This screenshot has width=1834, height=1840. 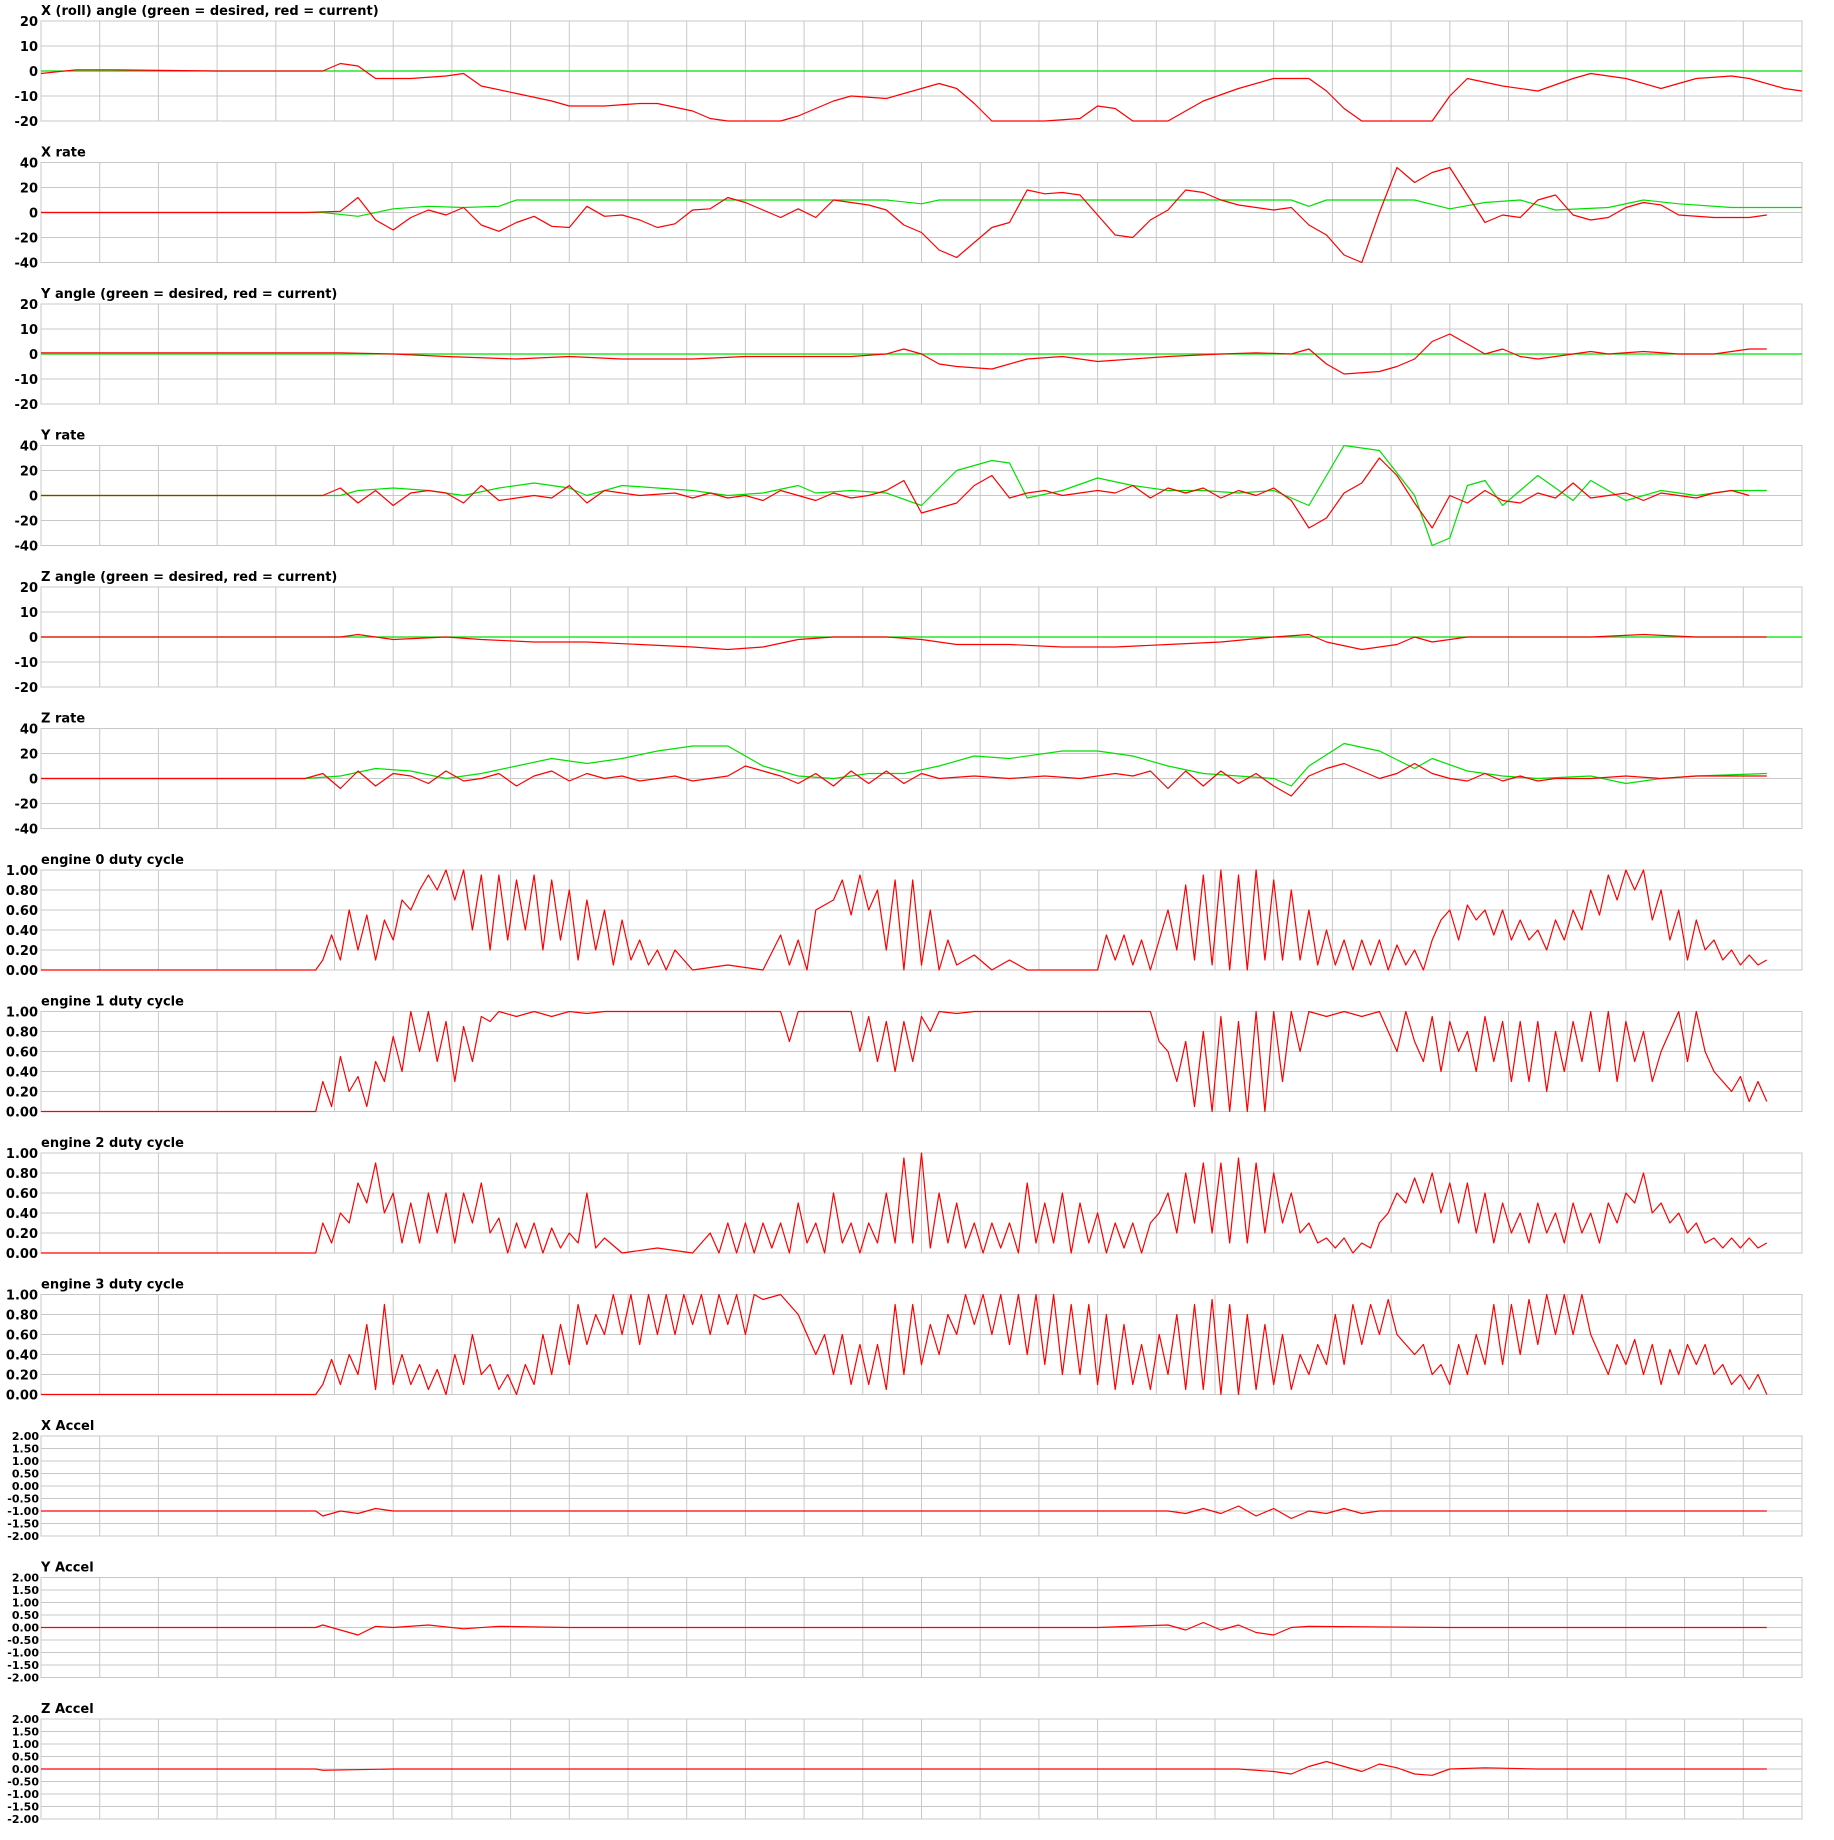 What do you see at coordinates (63, 719) in the screenshot?
I see `chart-title: Z rate` at bounding box center [63, 719].